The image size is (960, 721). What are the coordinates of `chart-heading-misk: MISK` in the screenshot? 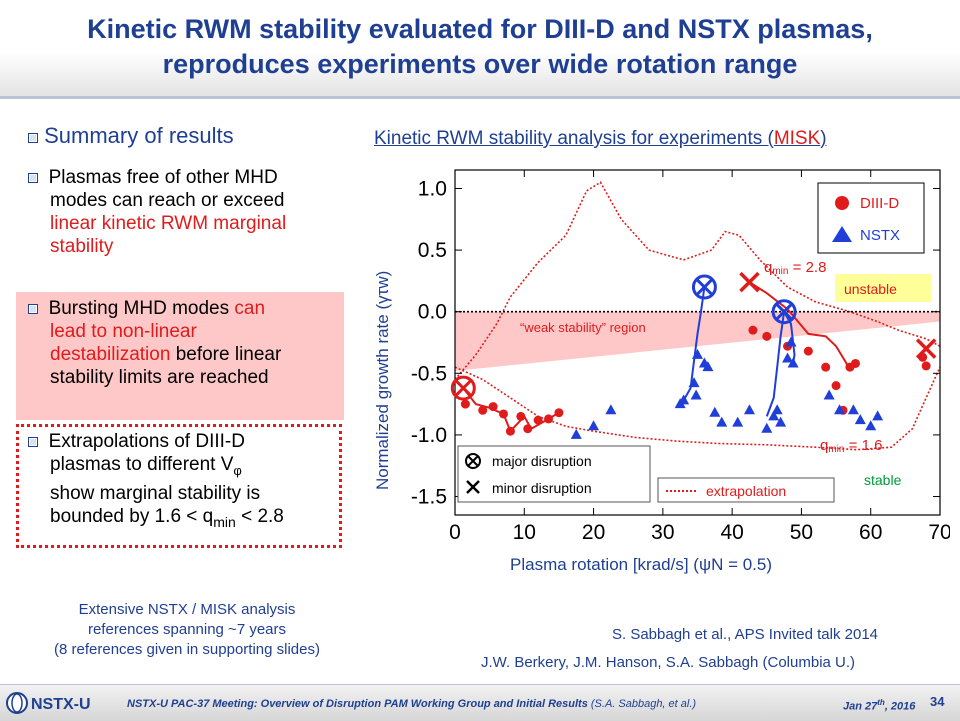 It's located at (797, 138).